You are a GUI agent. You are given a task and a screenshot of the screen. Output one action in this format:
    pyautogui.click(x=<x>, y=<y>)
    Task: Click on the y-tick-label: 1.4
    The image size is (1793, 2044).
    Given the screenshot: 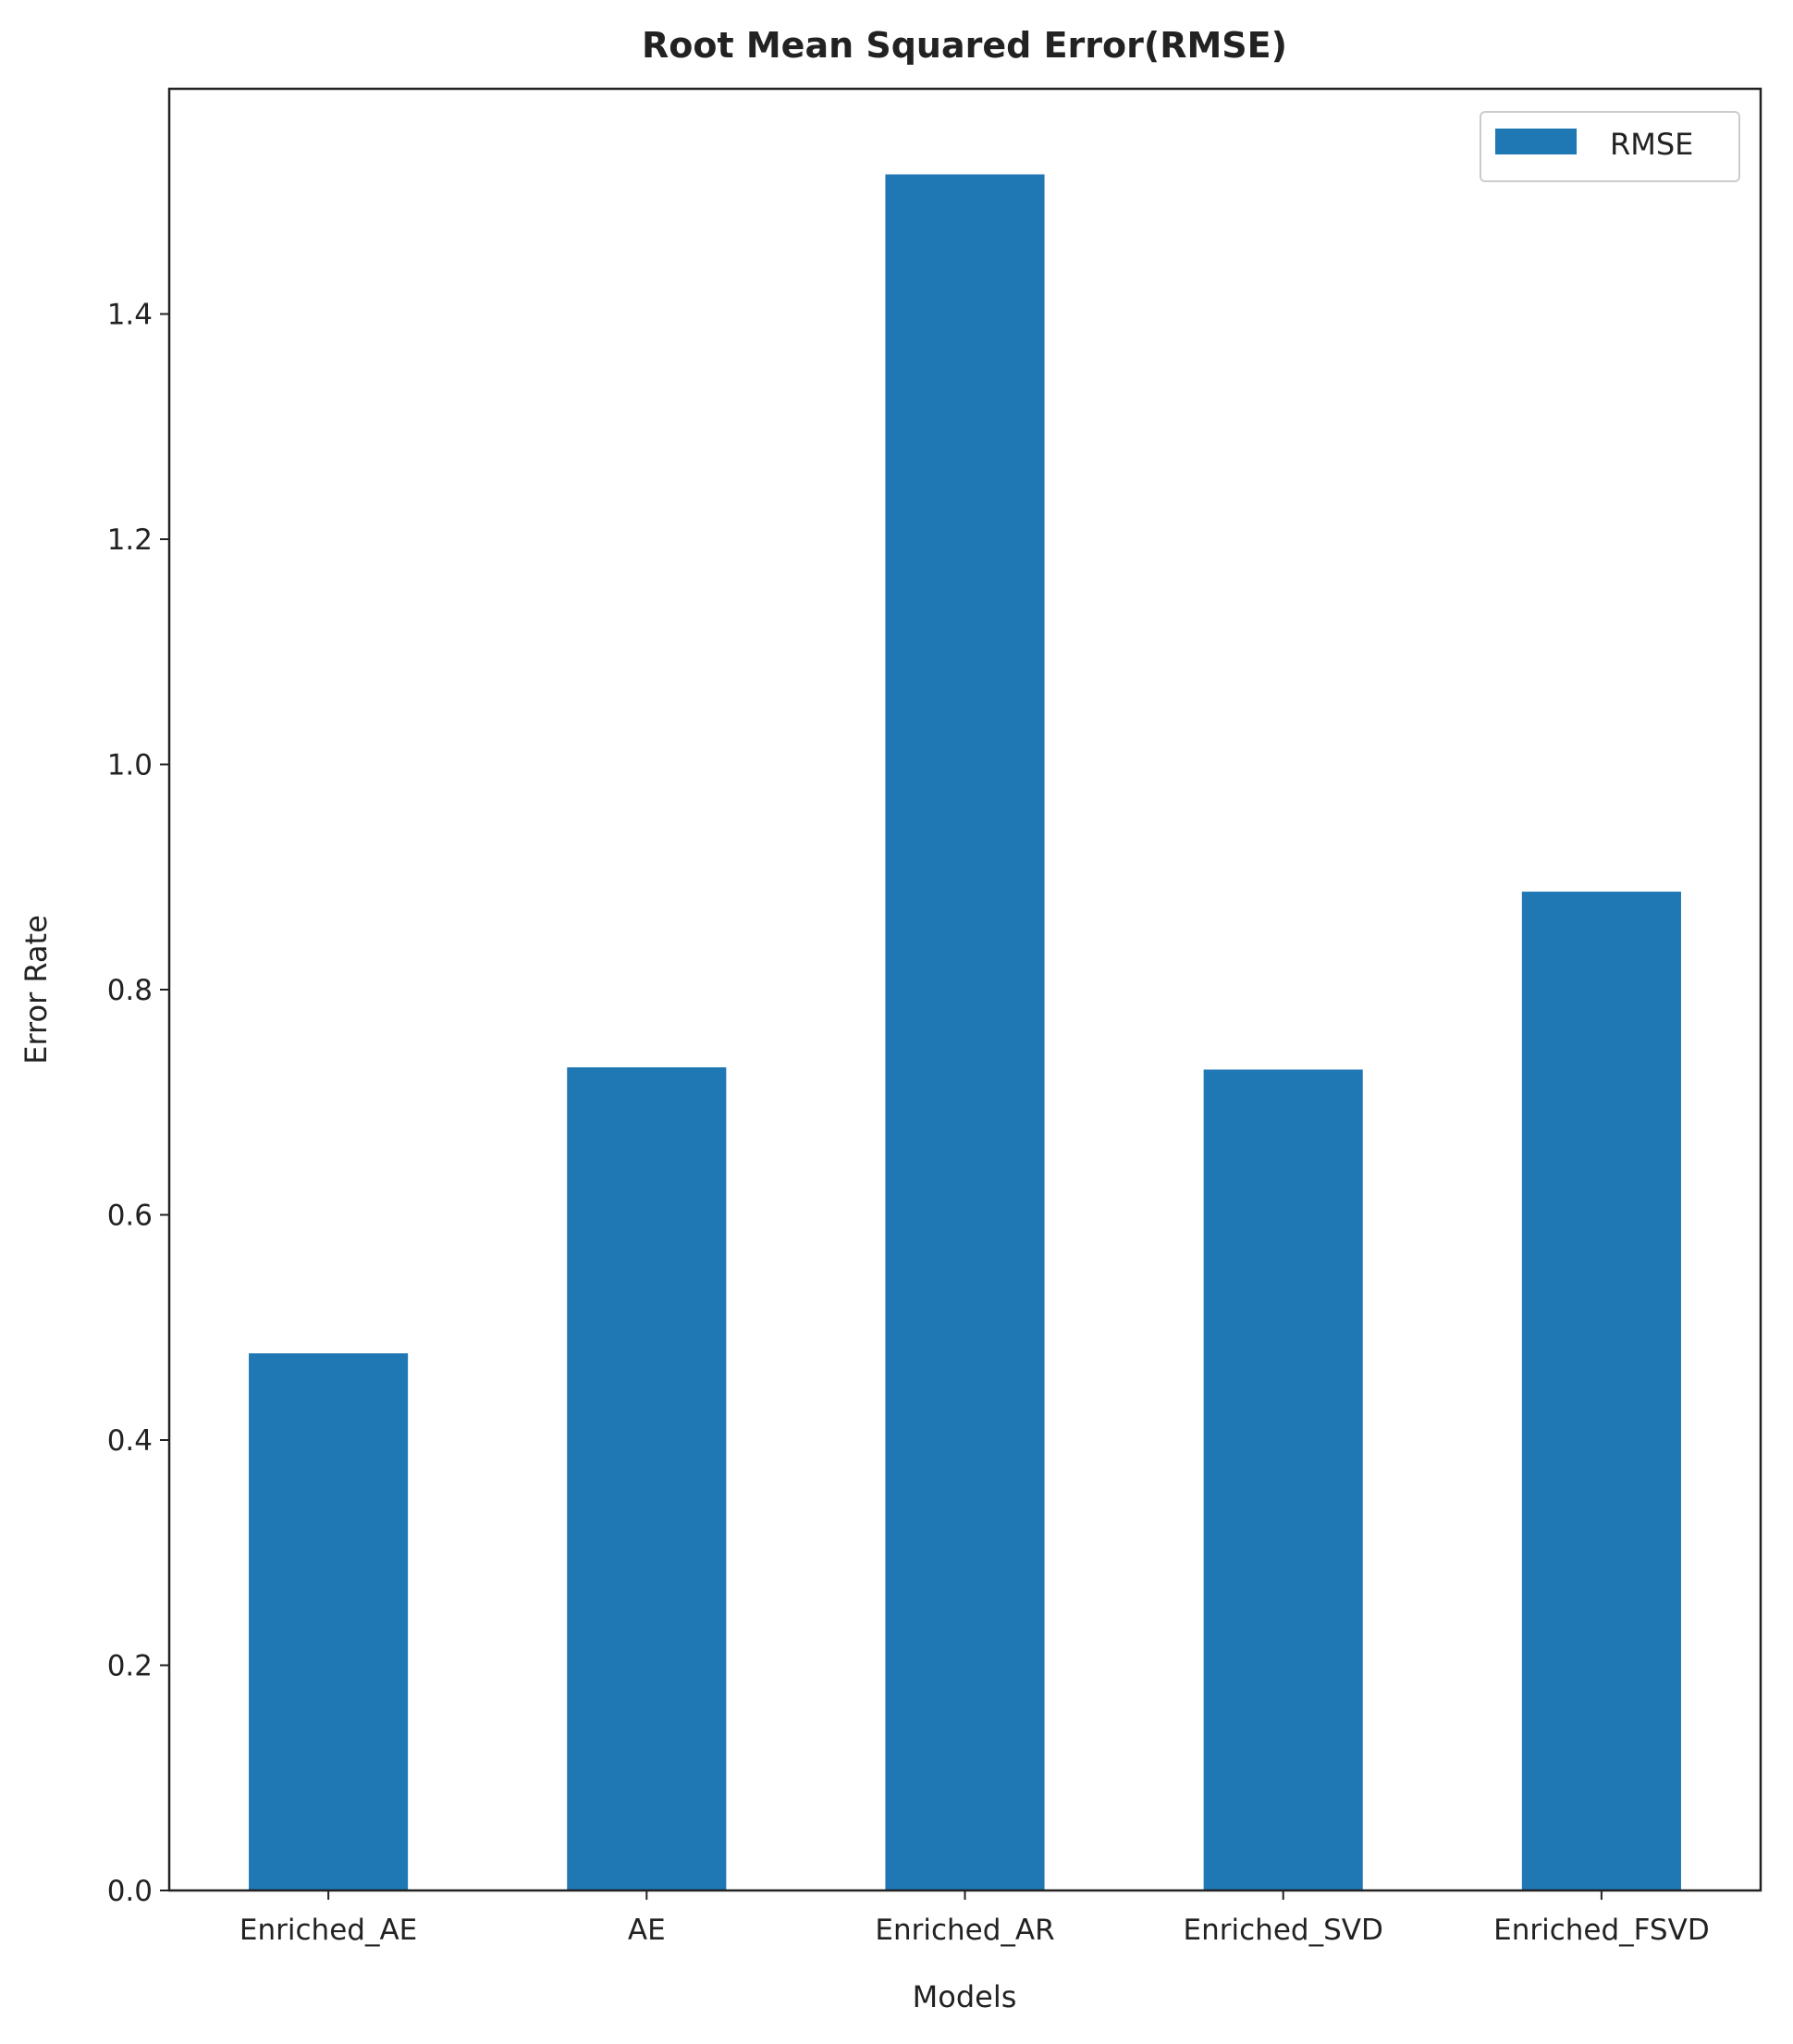 What is the action you would take?
    pyautogui.click(x=130, y=315)
    